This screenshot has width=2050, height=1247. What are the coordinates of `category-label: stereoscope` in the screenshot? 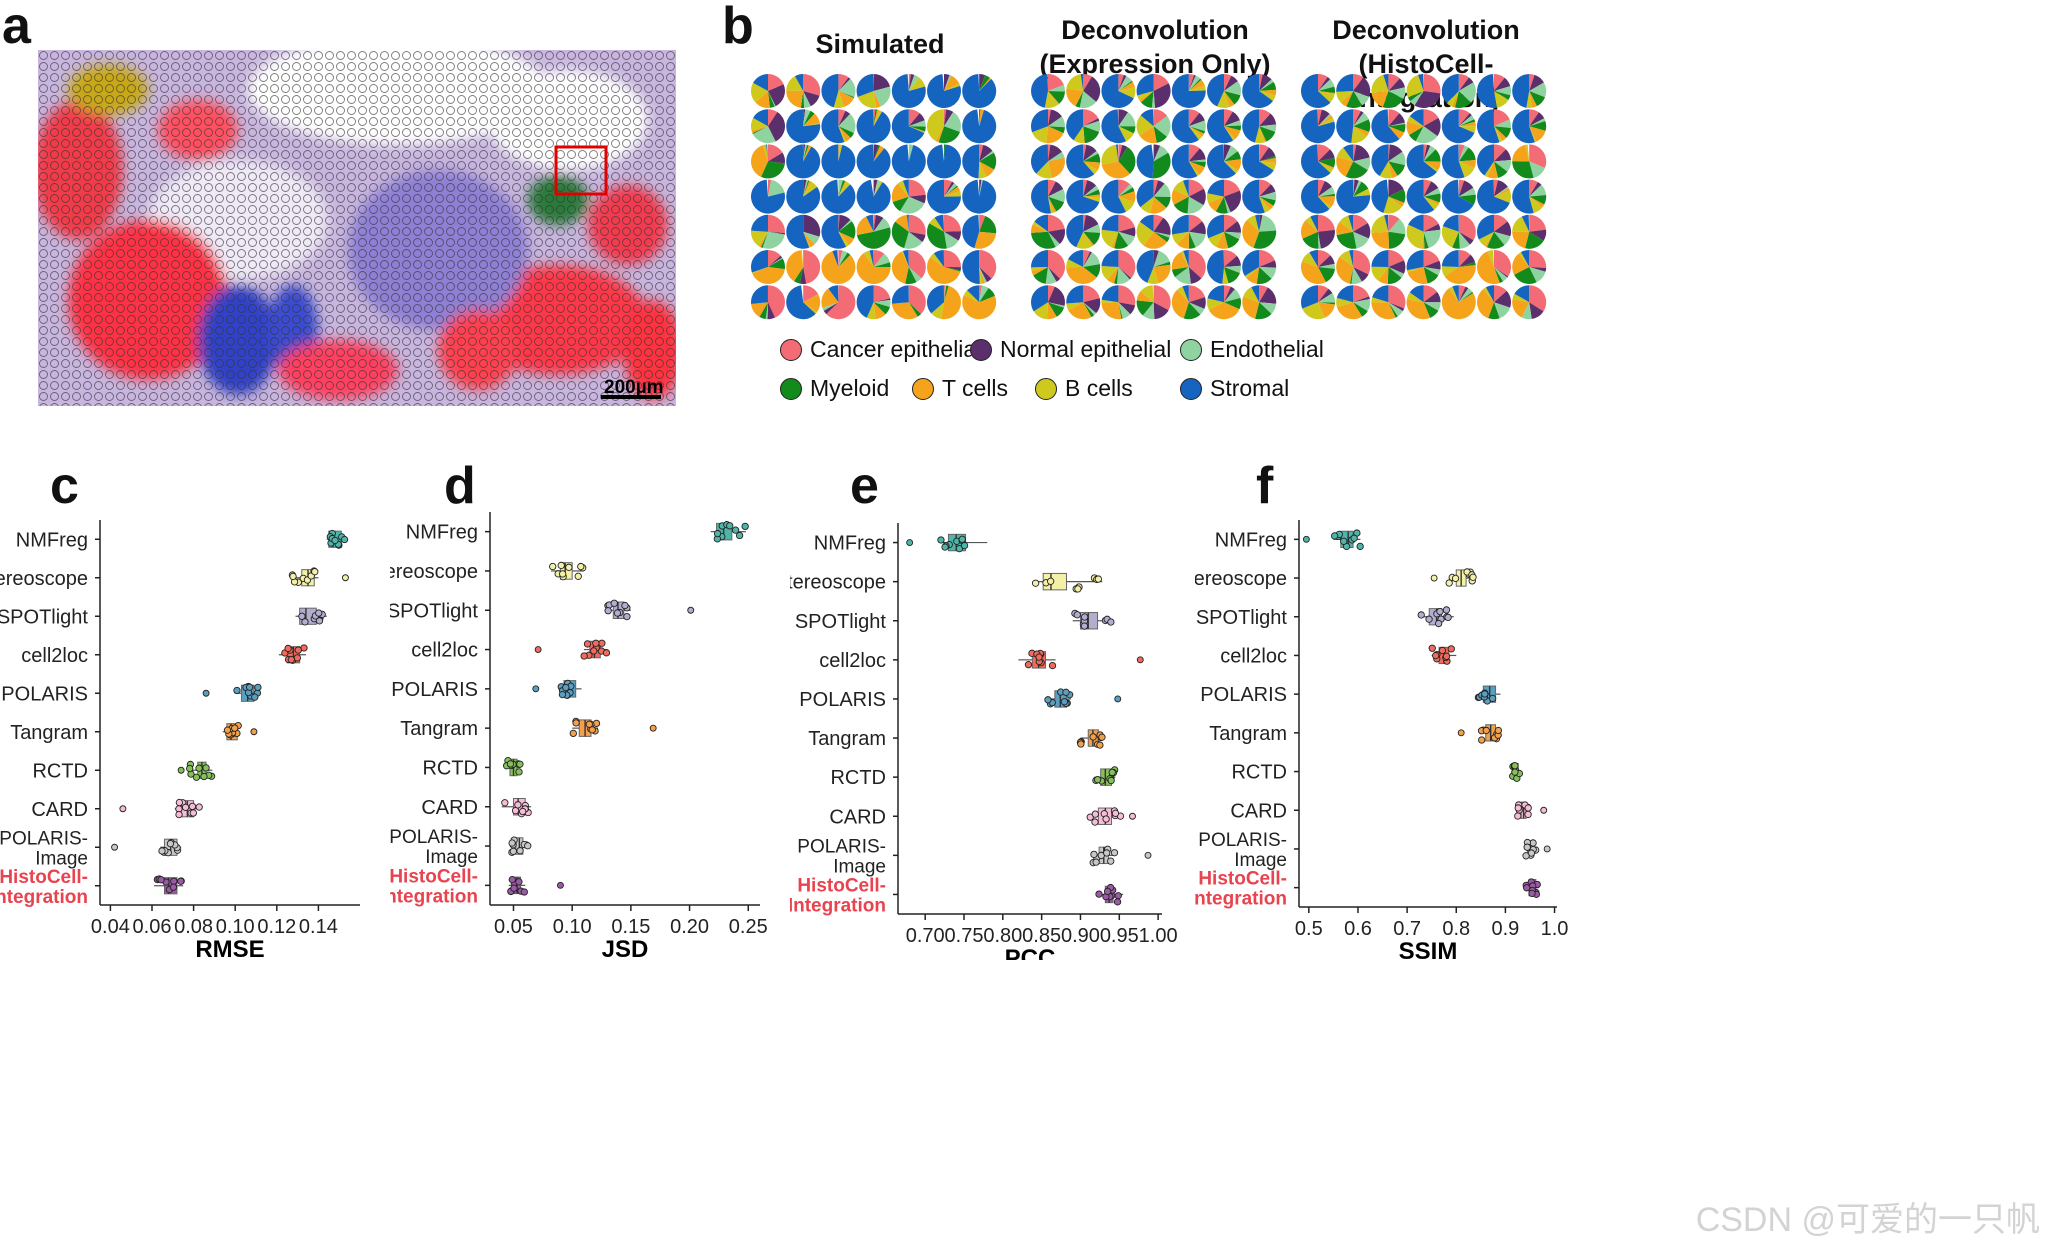 It's located at (838, 583).